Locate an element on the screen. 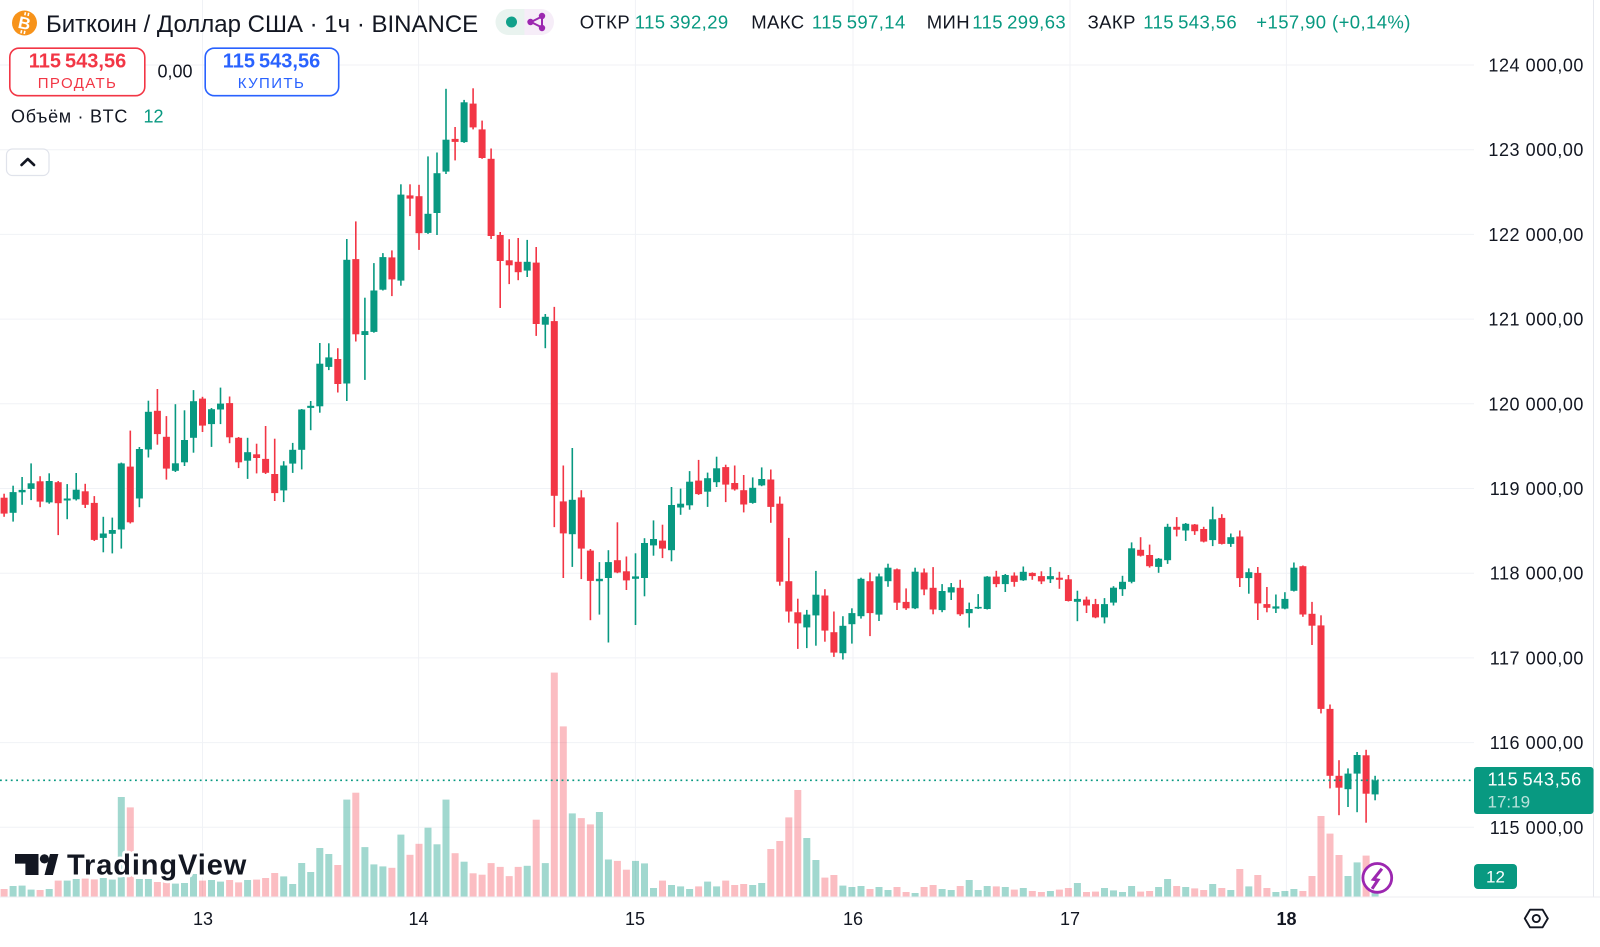  svg-text: 119 000,00 is located at coordinates (1537, 489).